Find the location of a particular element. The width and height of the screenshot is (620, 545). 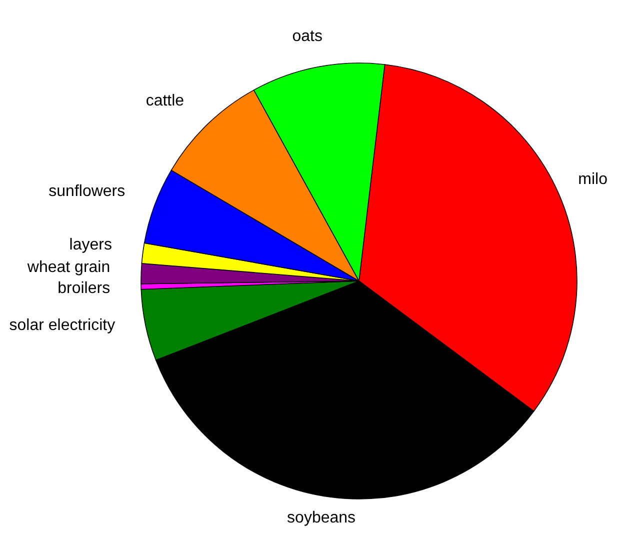

slice-label: layers is located at coordinates (90, 245).